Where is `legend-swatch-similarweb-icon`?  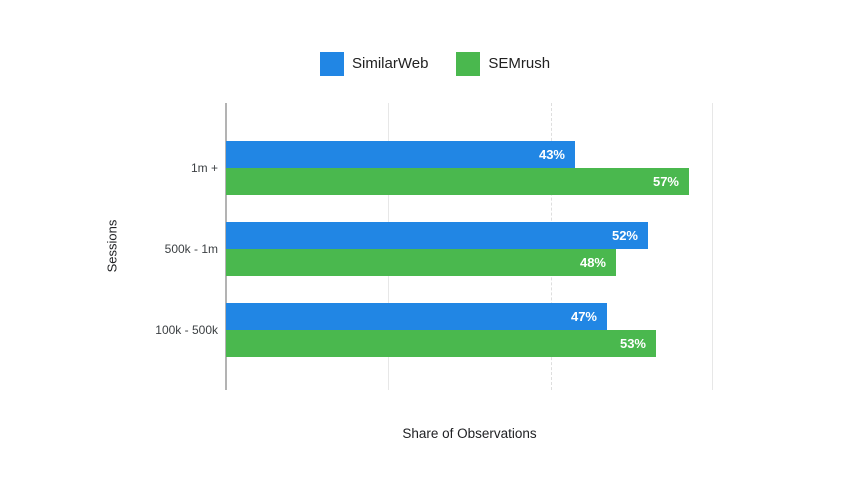 legend-swatch-similarweb-icon is located at coordinates (332, 64).